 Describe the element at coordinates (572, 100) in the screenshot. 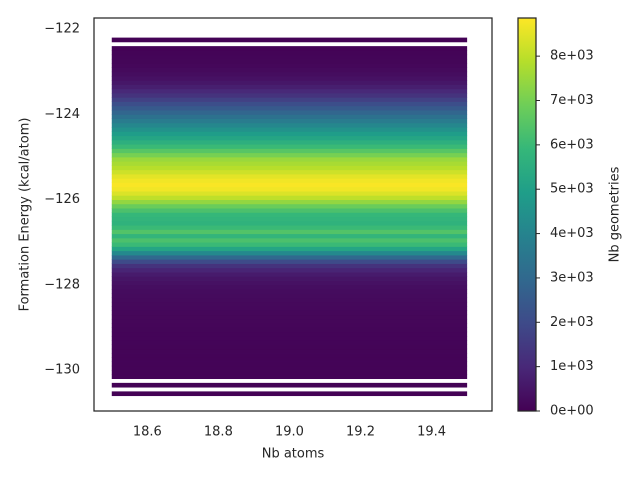

I see `colorbar-tick-label: 7e+03` at that location.